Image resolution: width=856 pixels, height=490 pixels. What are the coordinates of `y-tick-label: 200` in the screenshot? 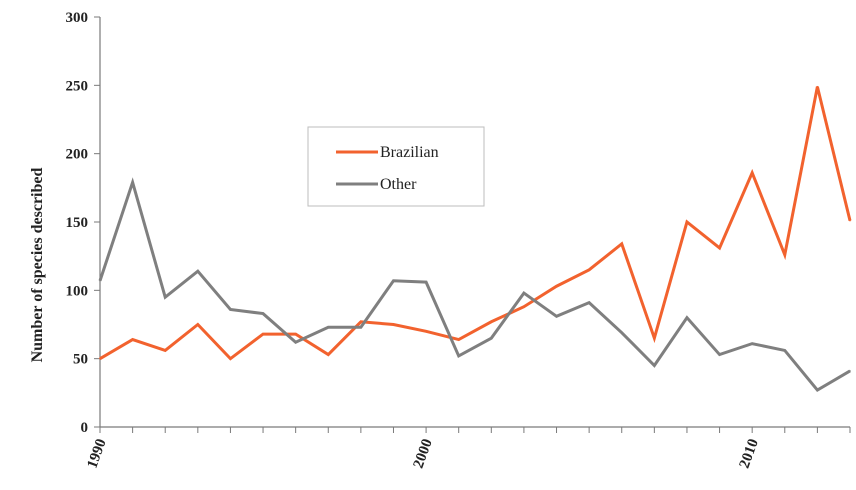 It's located at (77, 155).